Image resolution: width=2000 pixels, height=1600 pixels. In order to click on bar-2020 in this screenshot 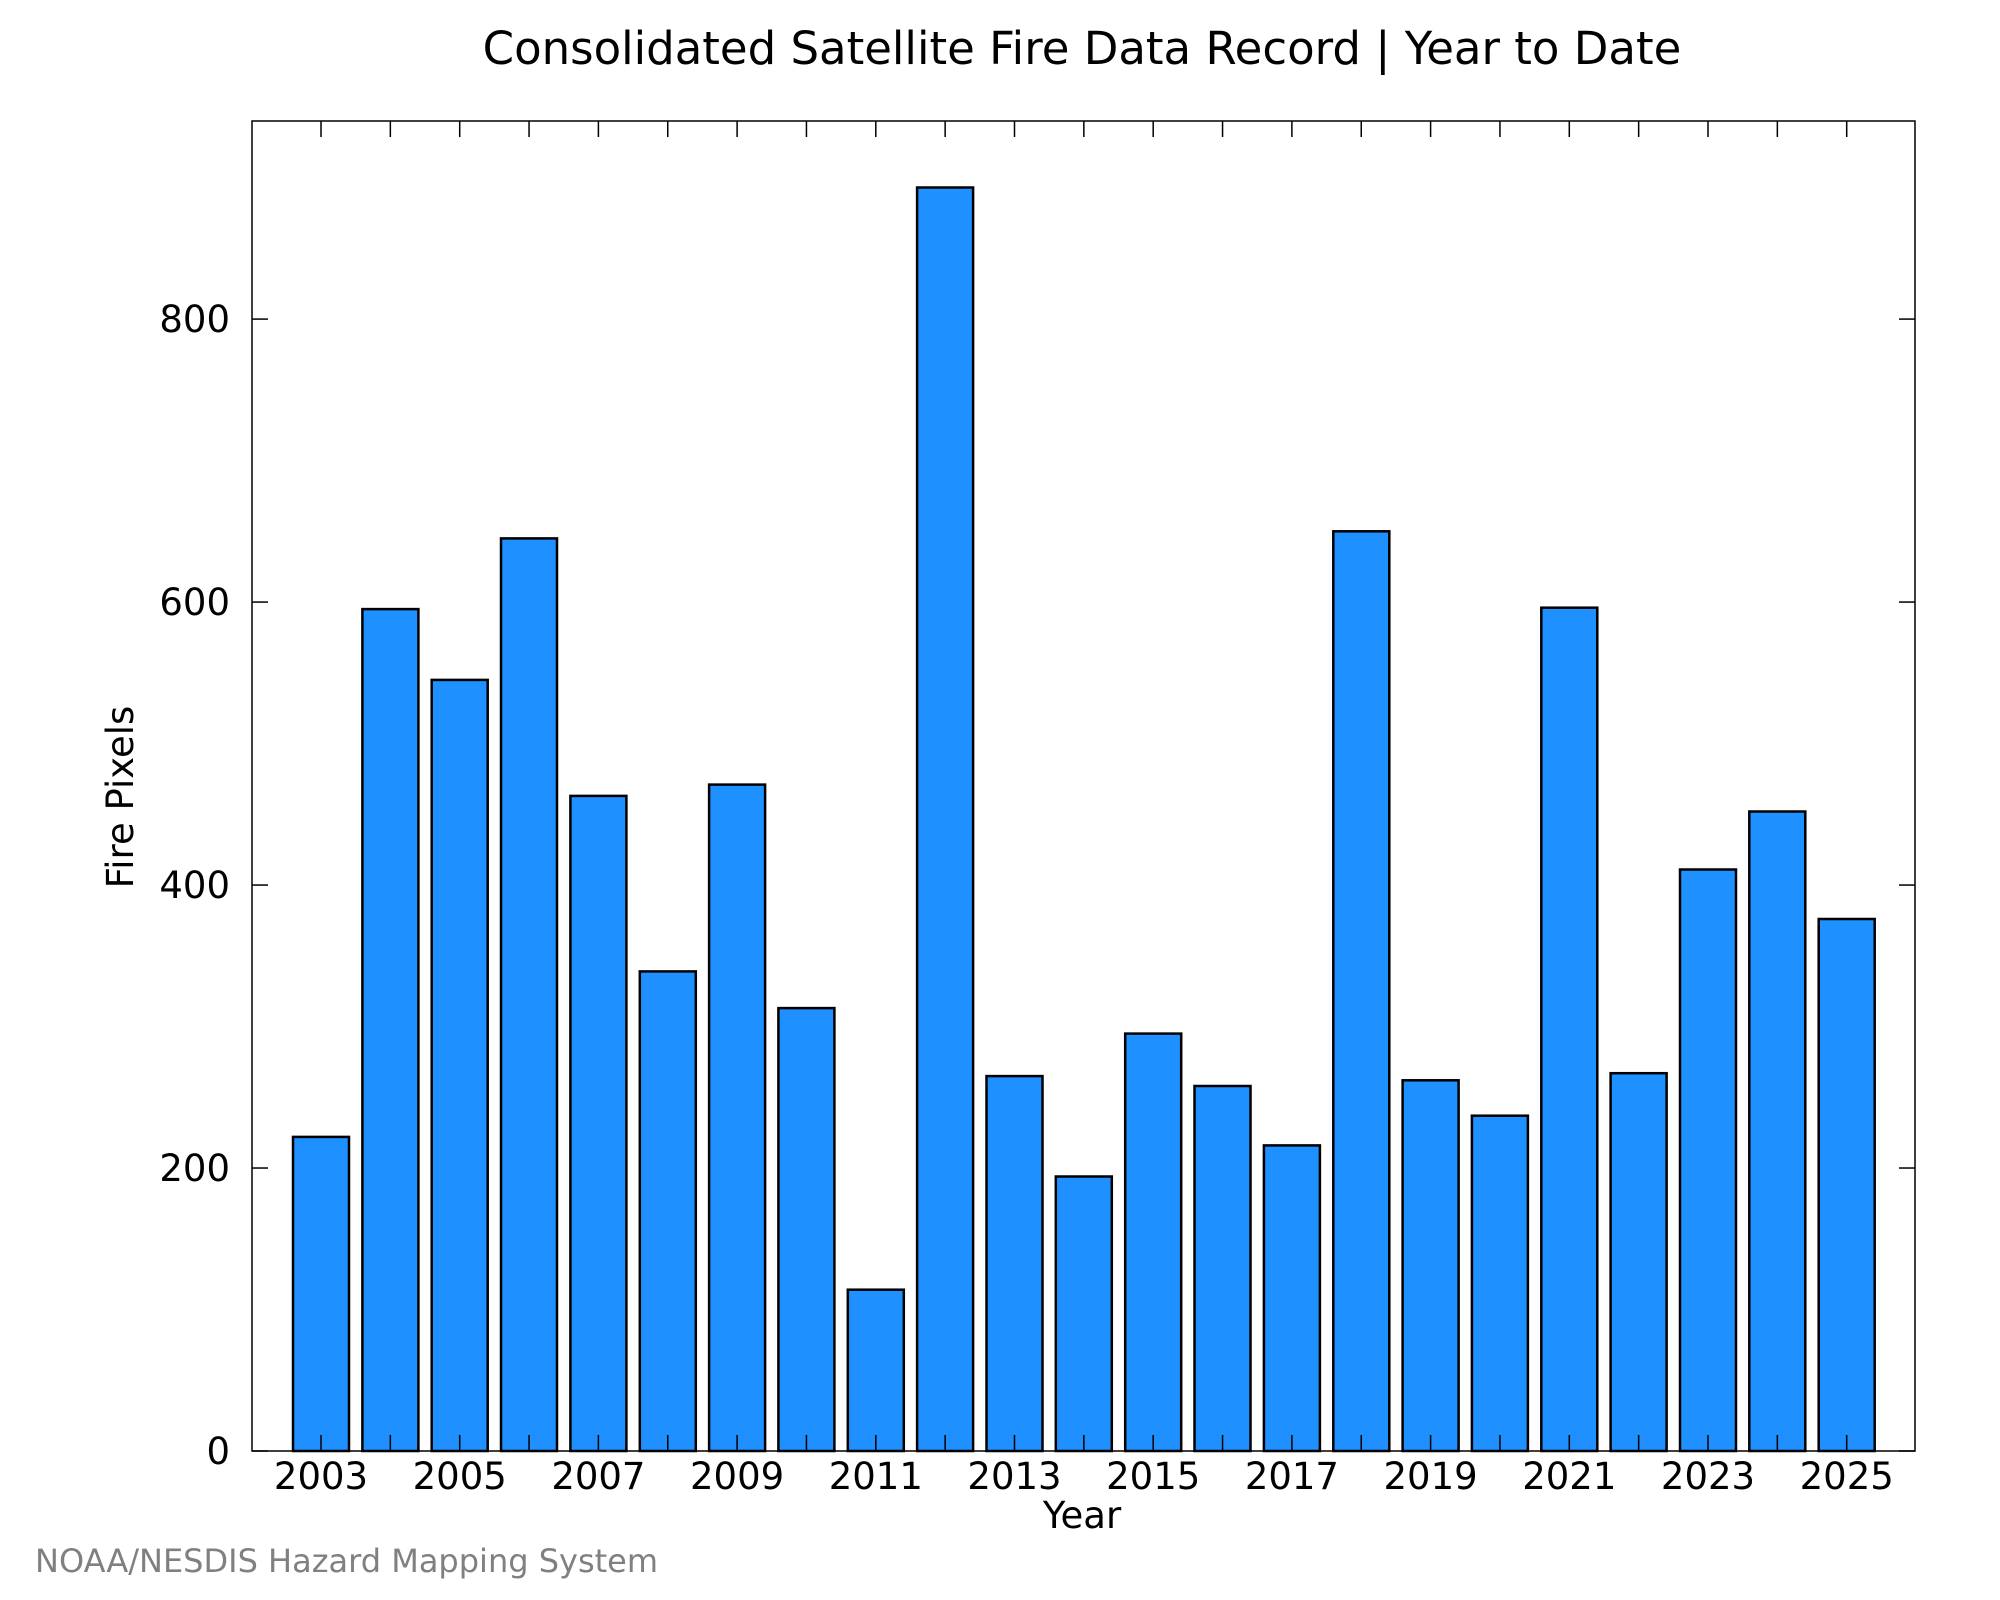, I will do `click(1500, 1283)`.